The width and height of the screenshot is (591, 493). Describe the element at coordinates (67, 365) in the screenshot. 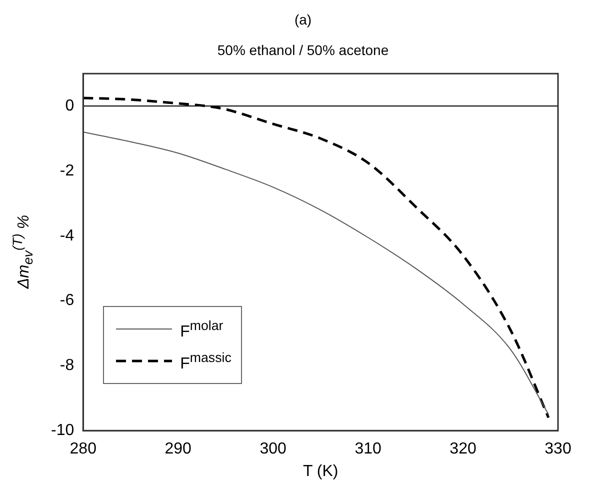

I see `y-tick-label: -8` at that location.